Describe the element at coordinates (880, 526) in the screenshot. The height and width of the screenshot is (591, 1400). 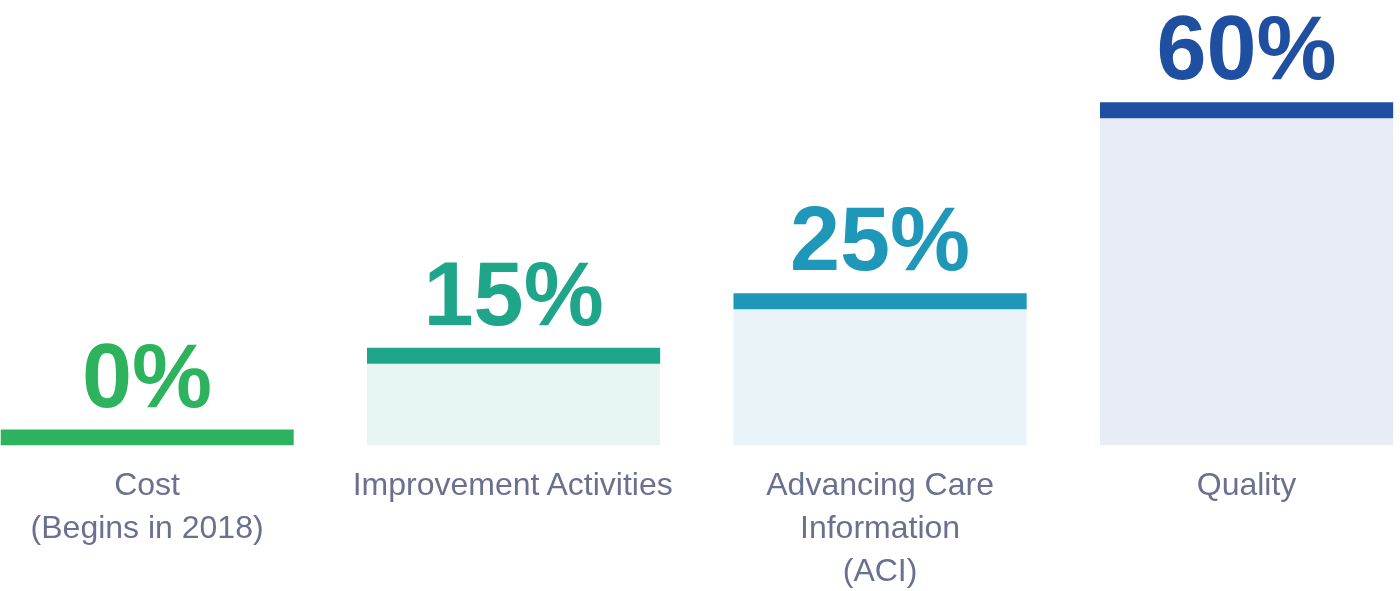
I see `x-tick-label: Advancing Care Information (ACI)` at that location.